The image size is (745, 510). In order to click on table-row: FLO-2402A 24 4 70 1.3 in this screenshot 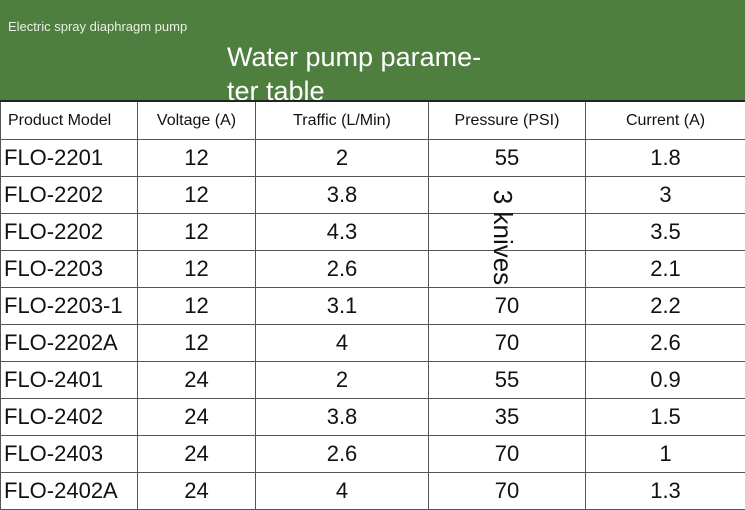, I will do `click(372, 491)`.